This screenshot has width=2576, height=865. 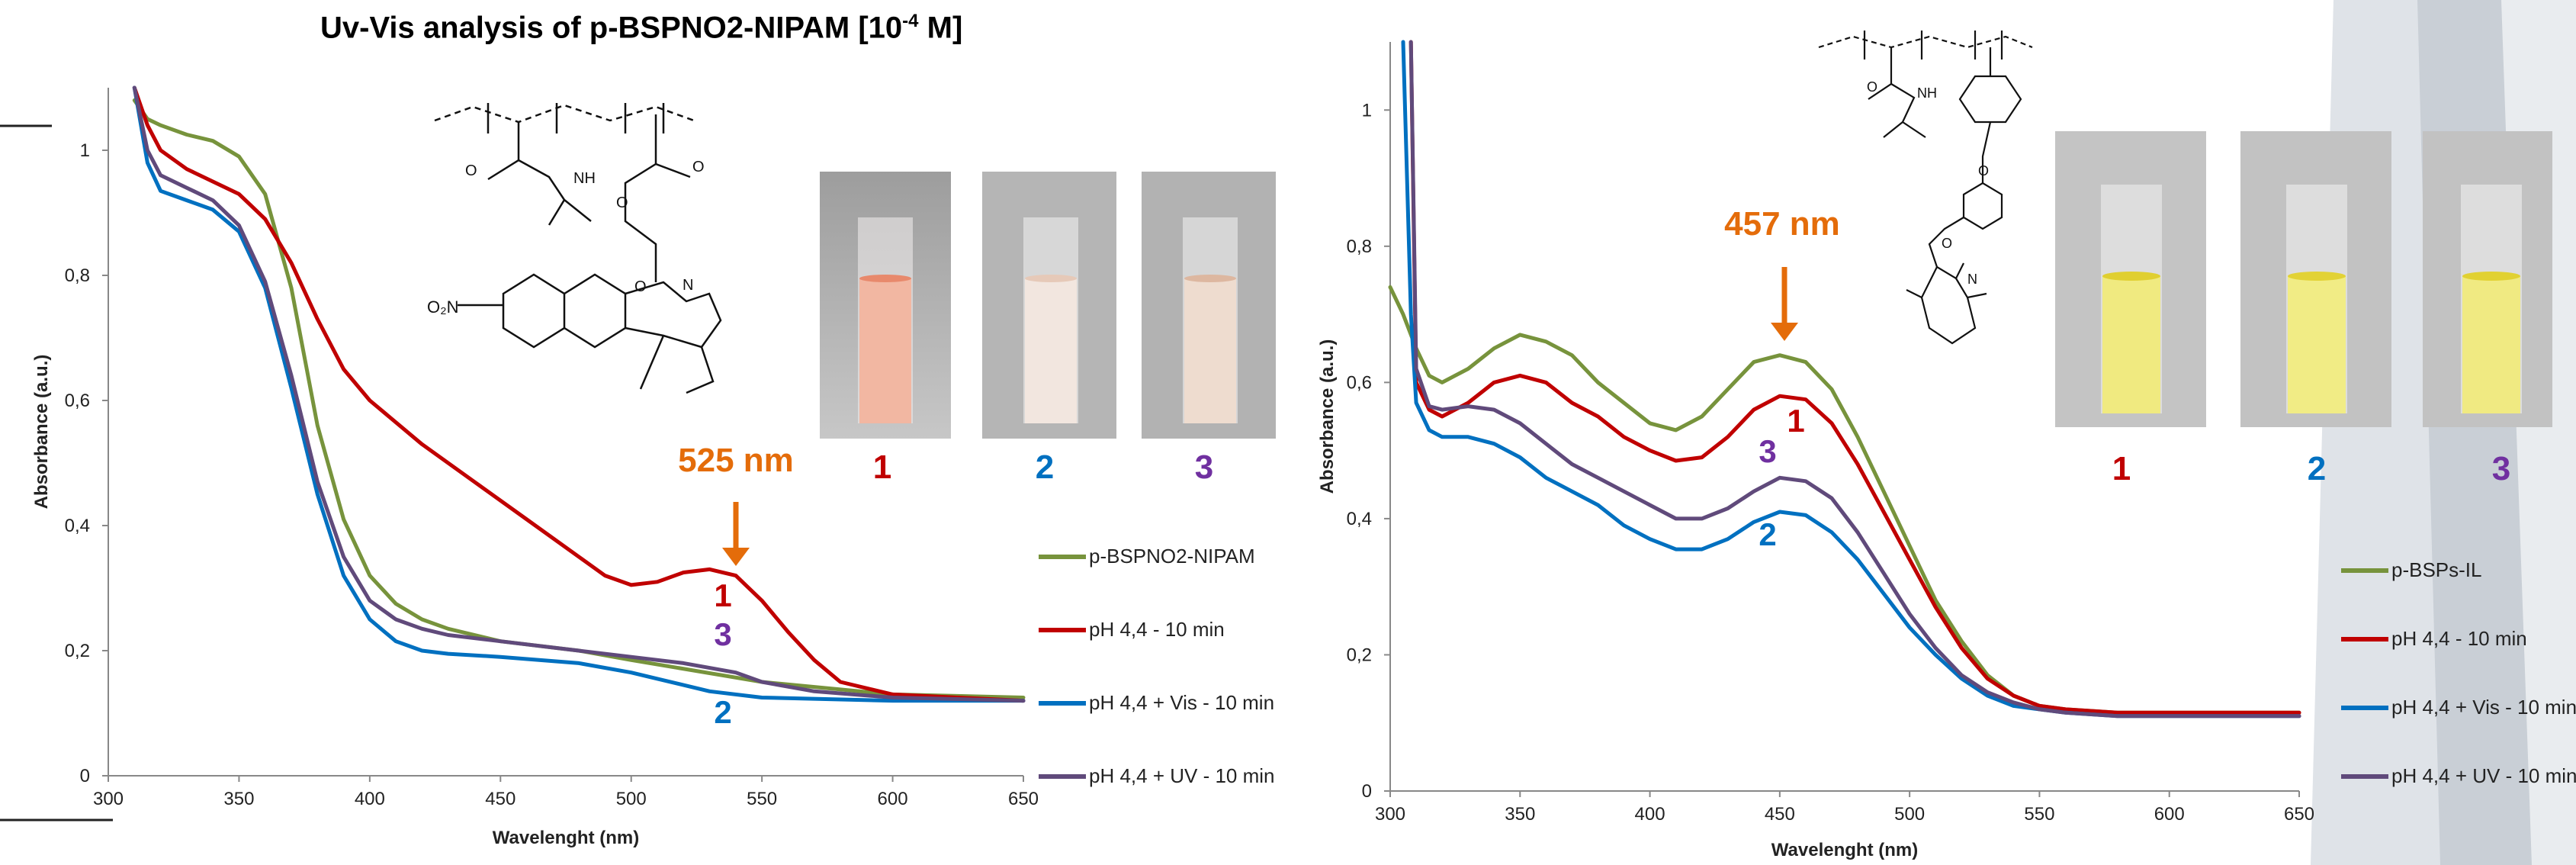 What do you see at coordinates (2501, 468) in the screenshot?
I see `right-vial-label-3: 3` at bounding box center [2501, 468].